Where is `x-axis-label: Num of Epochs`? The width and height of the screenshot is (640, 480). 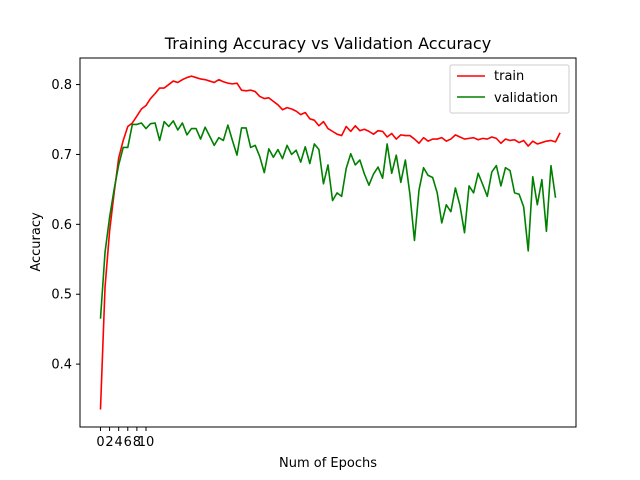 x-axis-label: Num of Epochs is located at coordinates (328, 463).